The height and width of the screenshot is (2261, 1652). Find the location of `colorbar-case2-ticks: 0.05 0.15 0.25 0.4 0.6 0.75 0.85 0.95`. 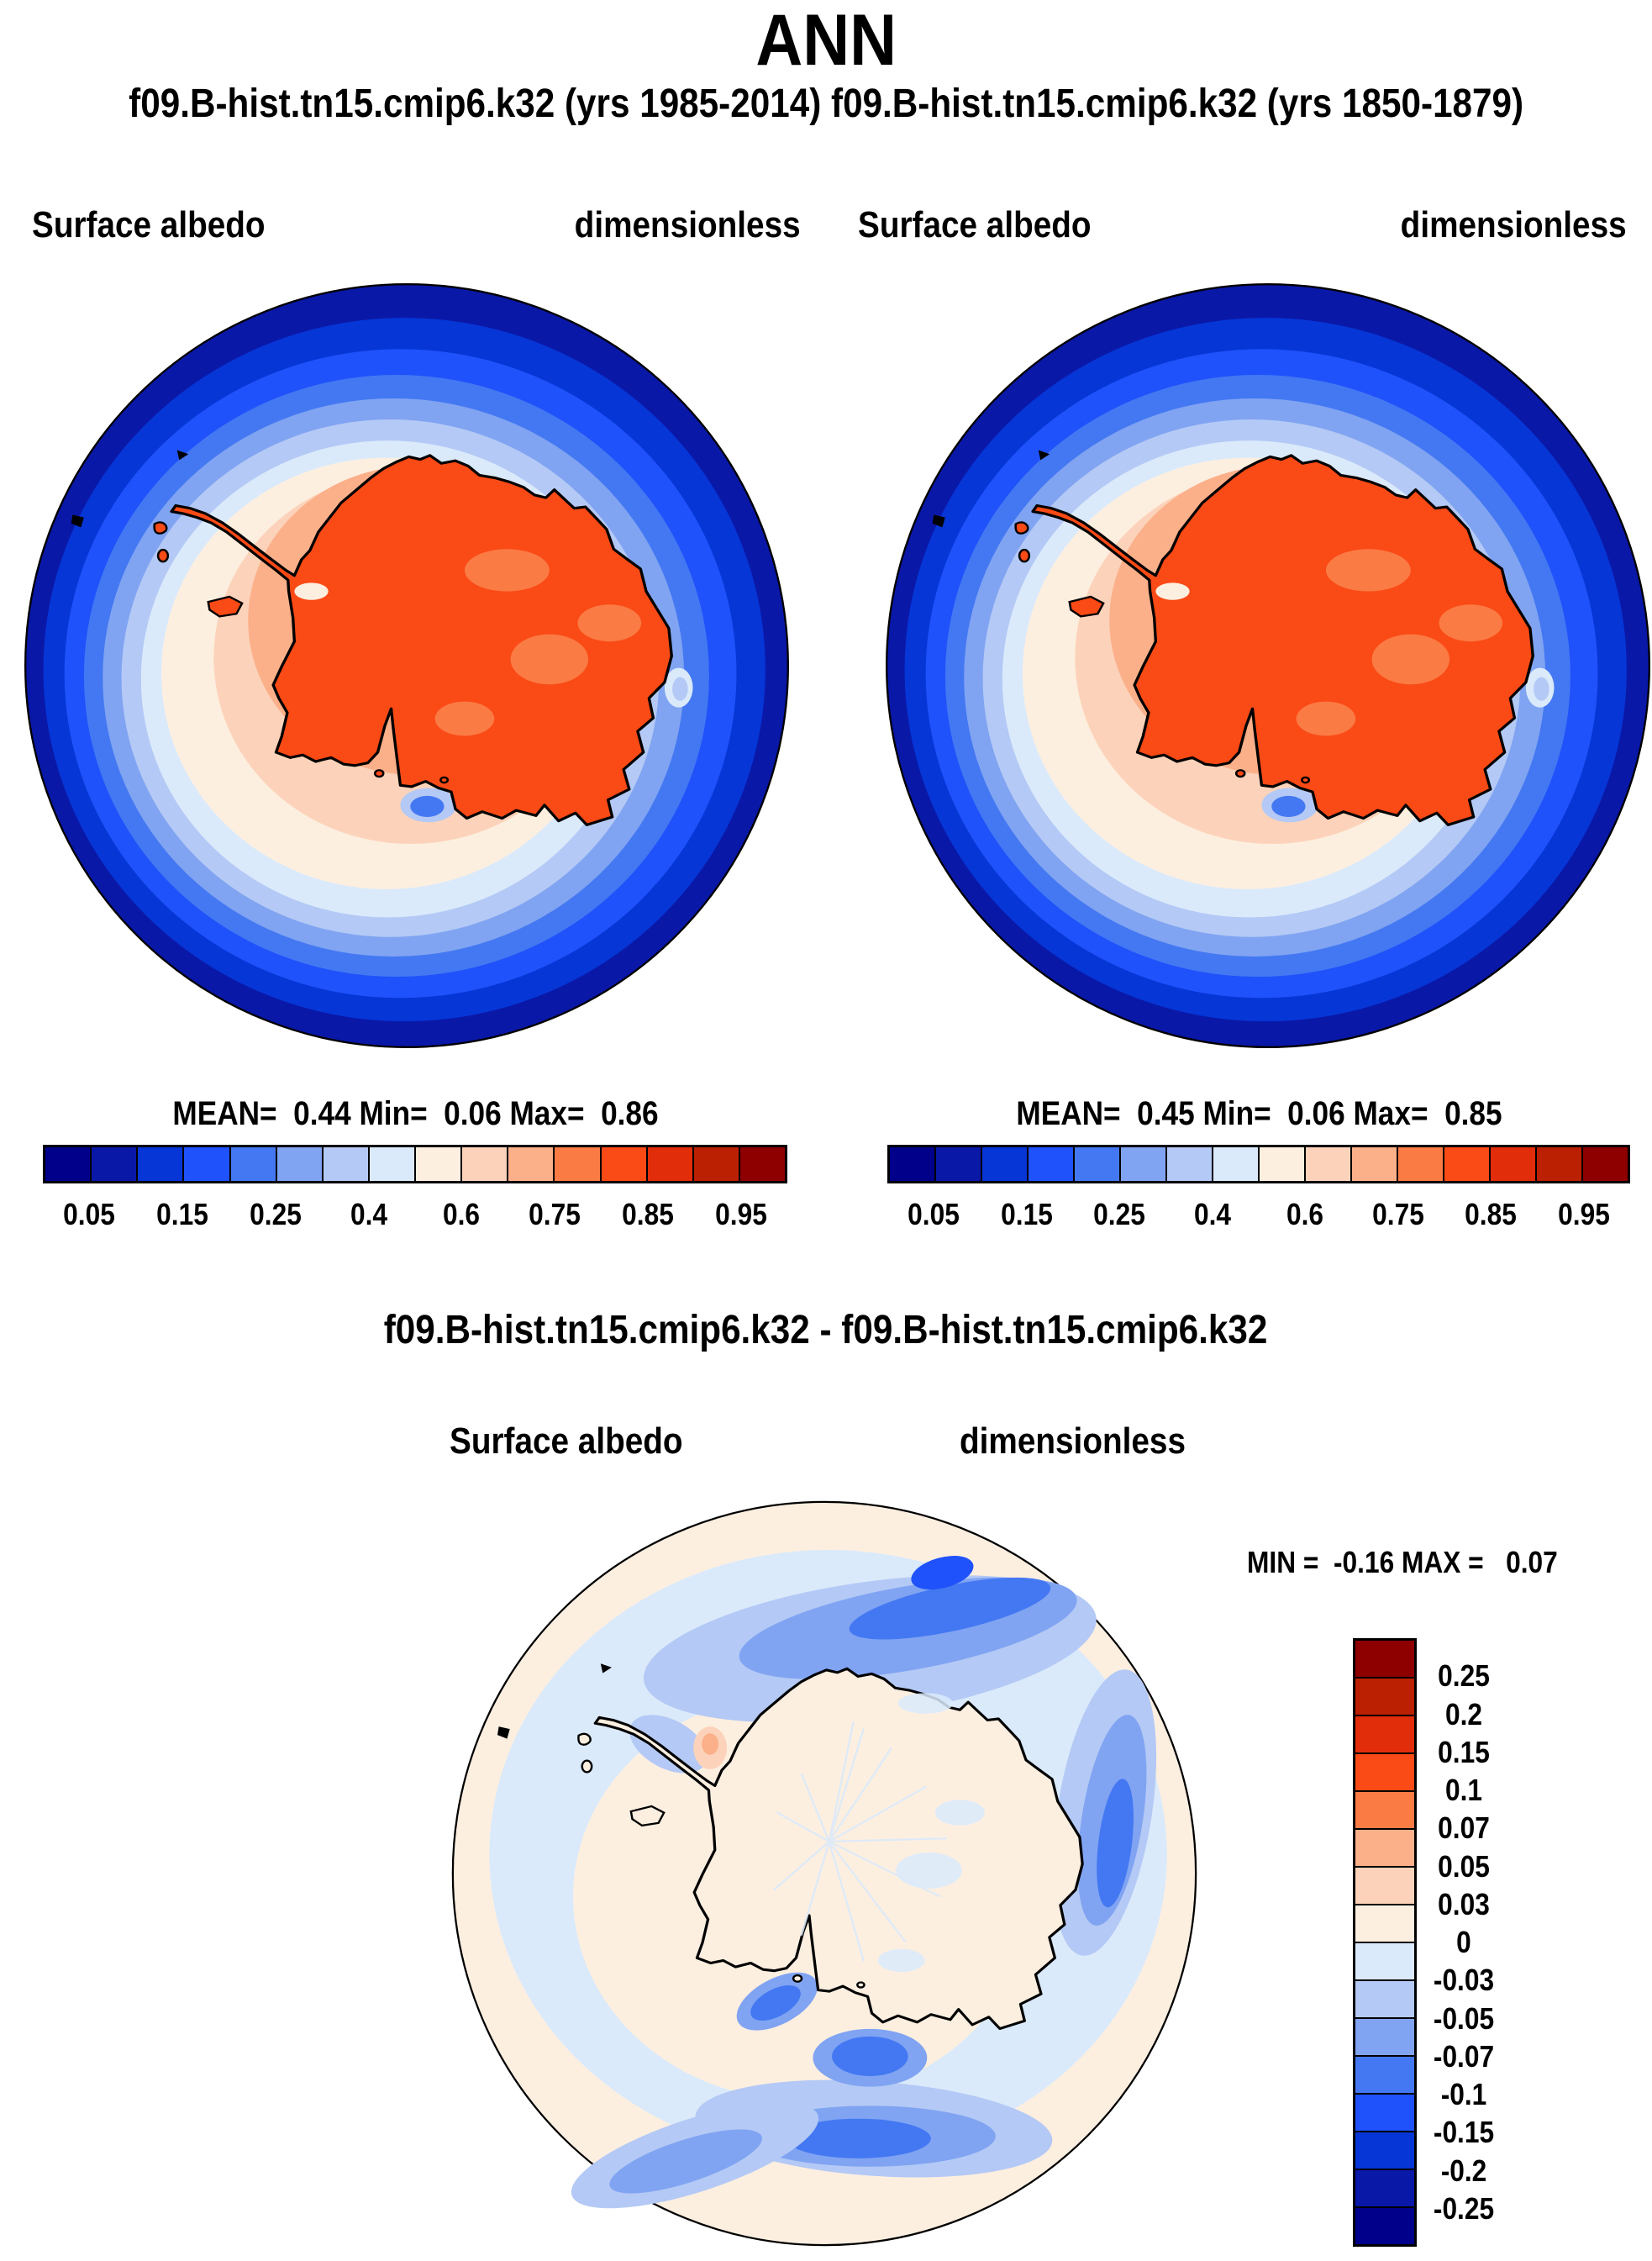

colorbar-case2-ticks: 0.05 0.15 0.25 0.4 0.6 0.75 0.85 0.95 is located at coordinates (1259, 1216).